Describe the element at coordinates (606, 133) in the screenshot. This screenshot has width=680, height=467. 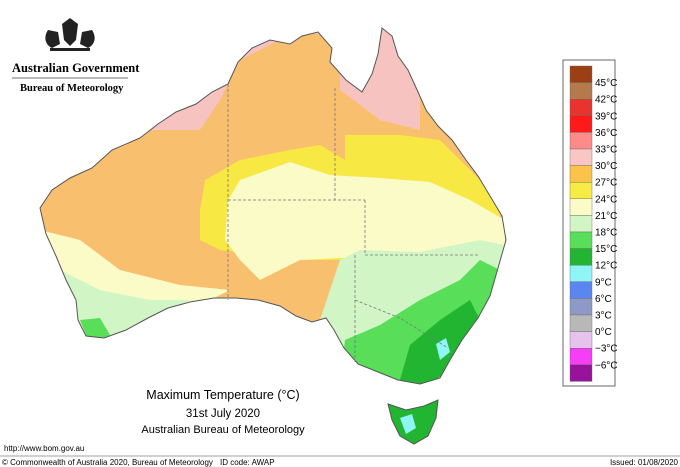
I see `legend-label: 36°C` at that location.